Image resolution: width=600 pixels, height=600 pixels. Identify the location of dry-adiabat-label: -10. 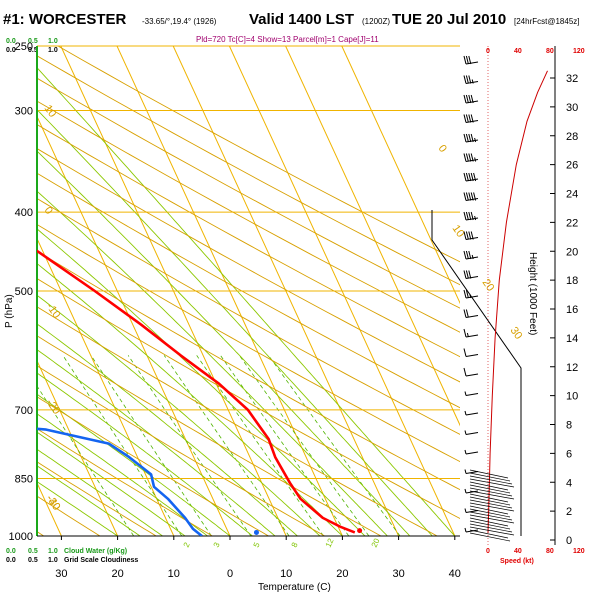
(53, 311).